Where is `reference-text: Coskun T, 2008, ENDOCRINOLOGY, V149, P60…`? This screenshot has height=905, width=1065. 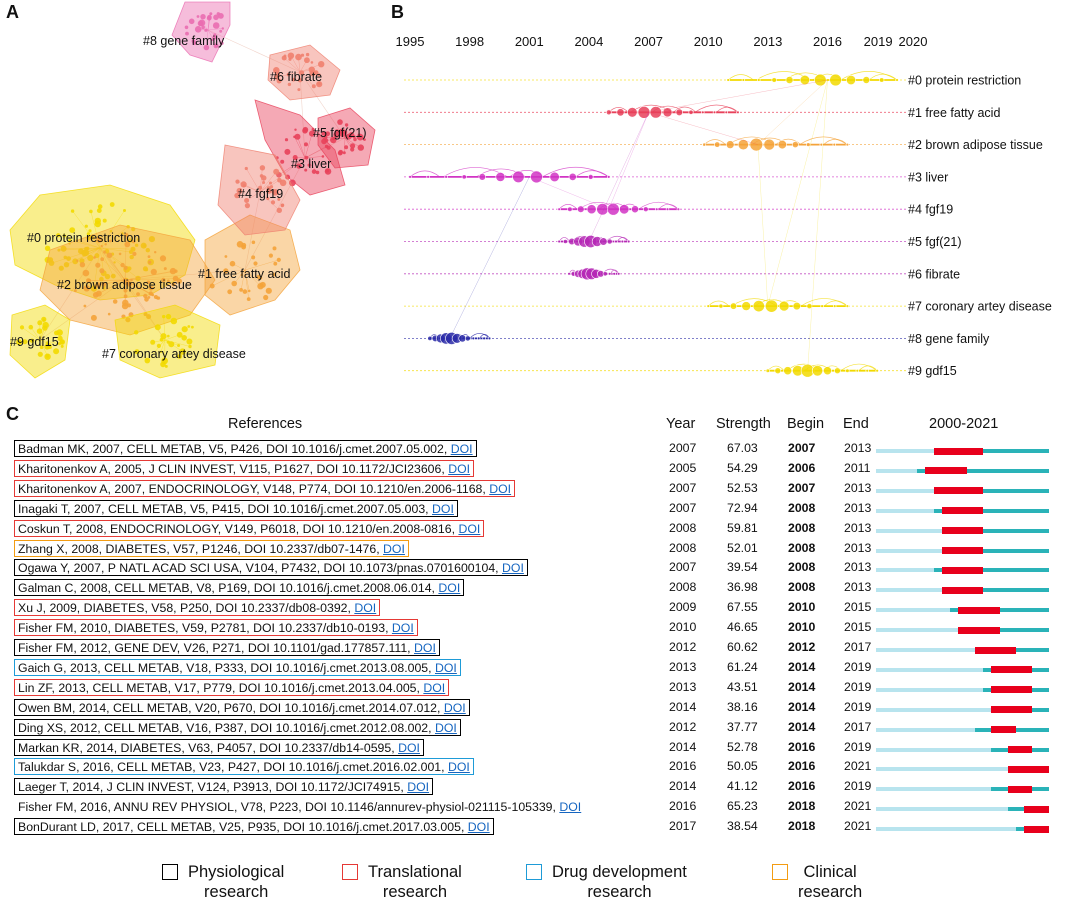 reference-text: Coskun T, 2008, ENDOCRINOLOGY, V149, P60… is located at coordinates (238, 528).